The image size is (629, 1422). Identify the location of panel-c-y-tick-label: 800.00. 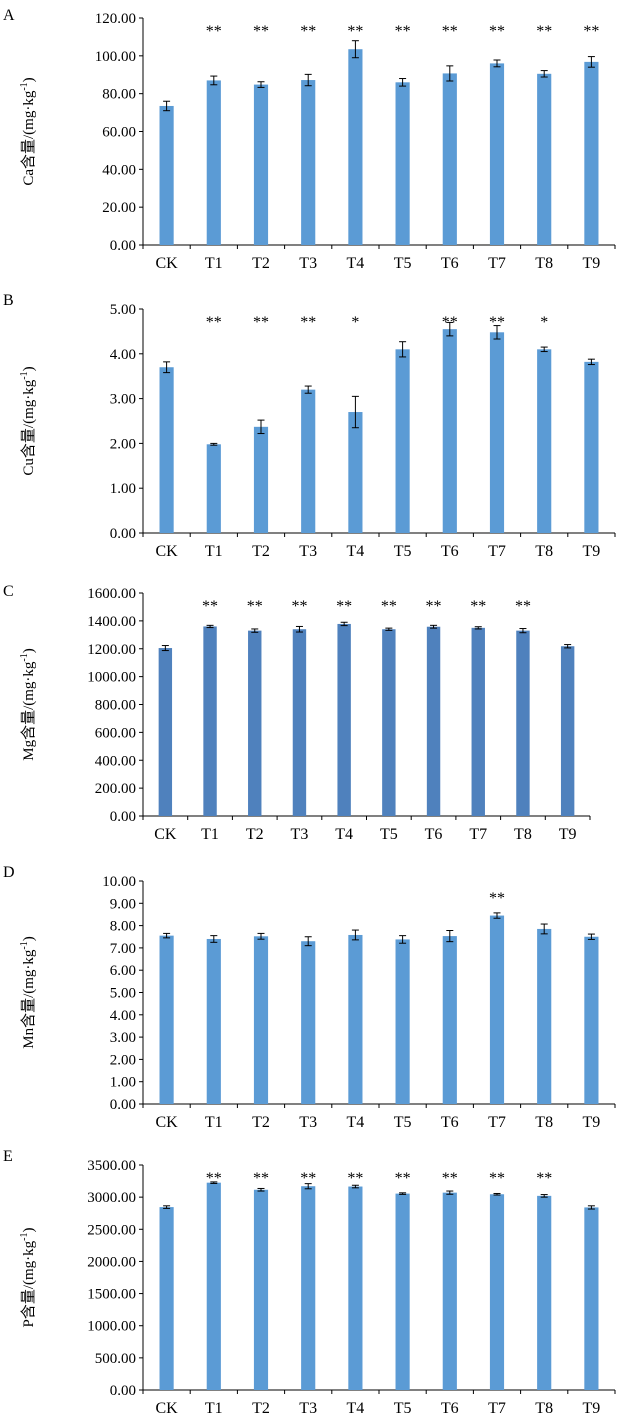
(115, 706).